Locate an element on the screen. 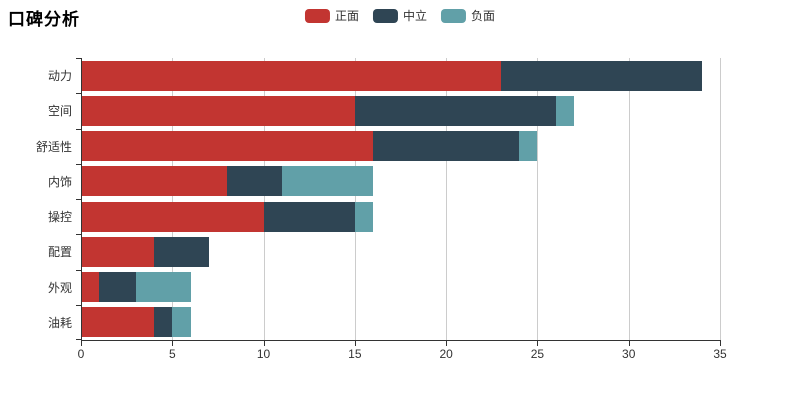 This screenshot has width=800, height=400. x-axis-tick-labels: 0 5 10 15 20 25 30 35 is located at coordinates (402, 355).